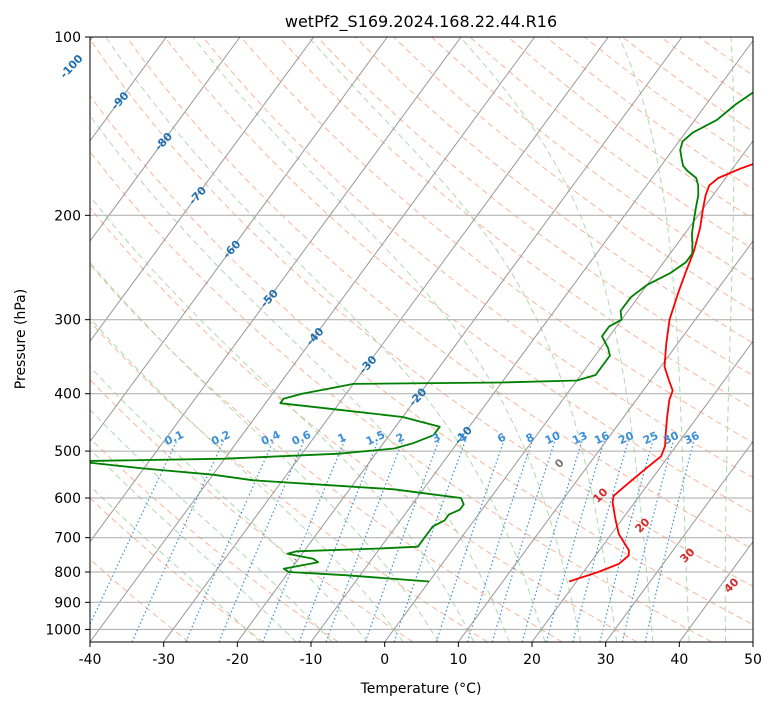 This screenshot has width=775, height=708. What do you see at coordinates (421, 689) in the screenshot?
I see `x-axis-title: Temperature (°C)` at bounding box center [421, 689].